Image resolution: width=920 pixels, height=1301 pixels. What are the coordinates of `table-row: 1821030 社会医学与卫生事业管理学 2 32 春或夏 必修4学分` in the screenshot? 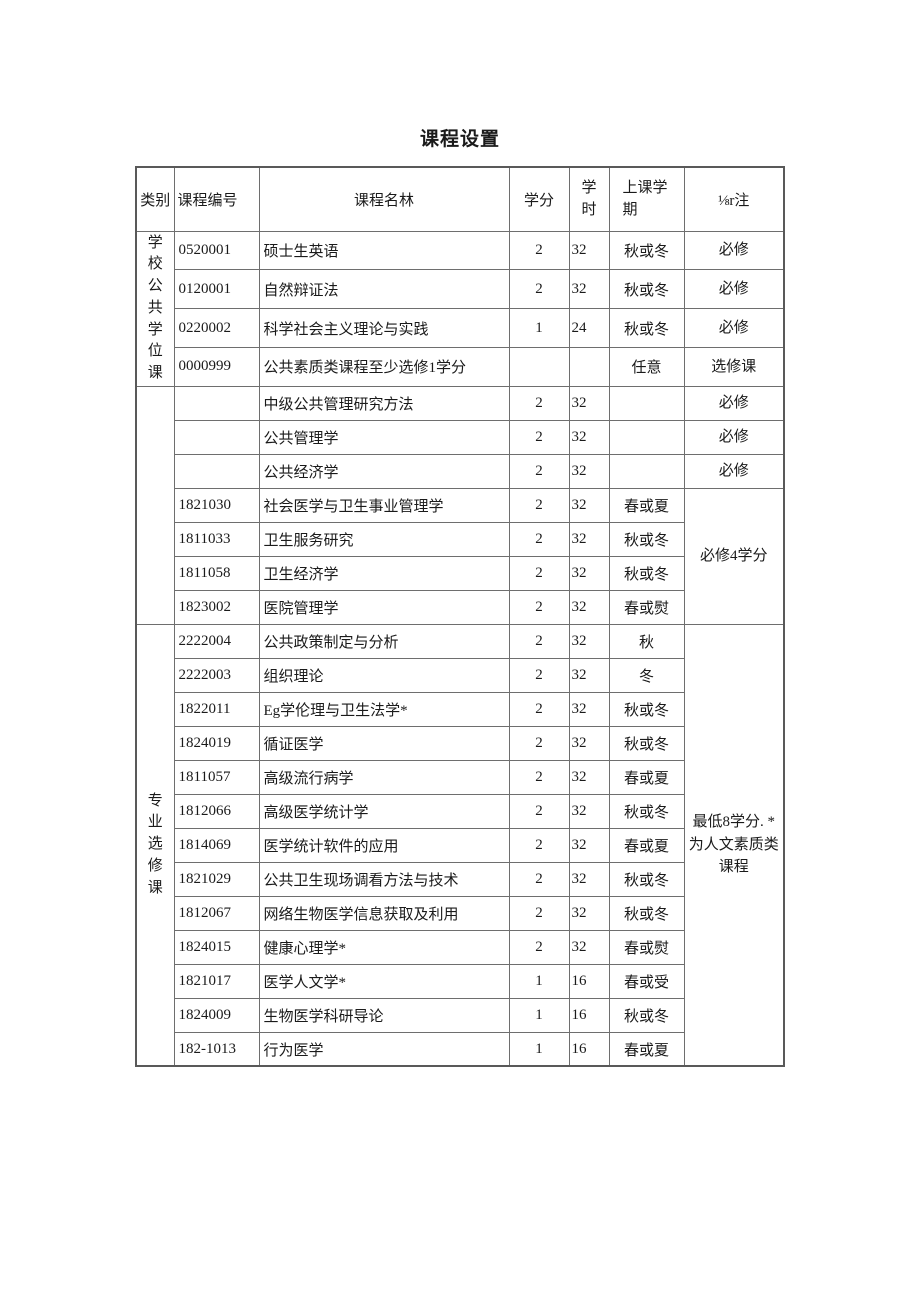 It's located at (460, 556).